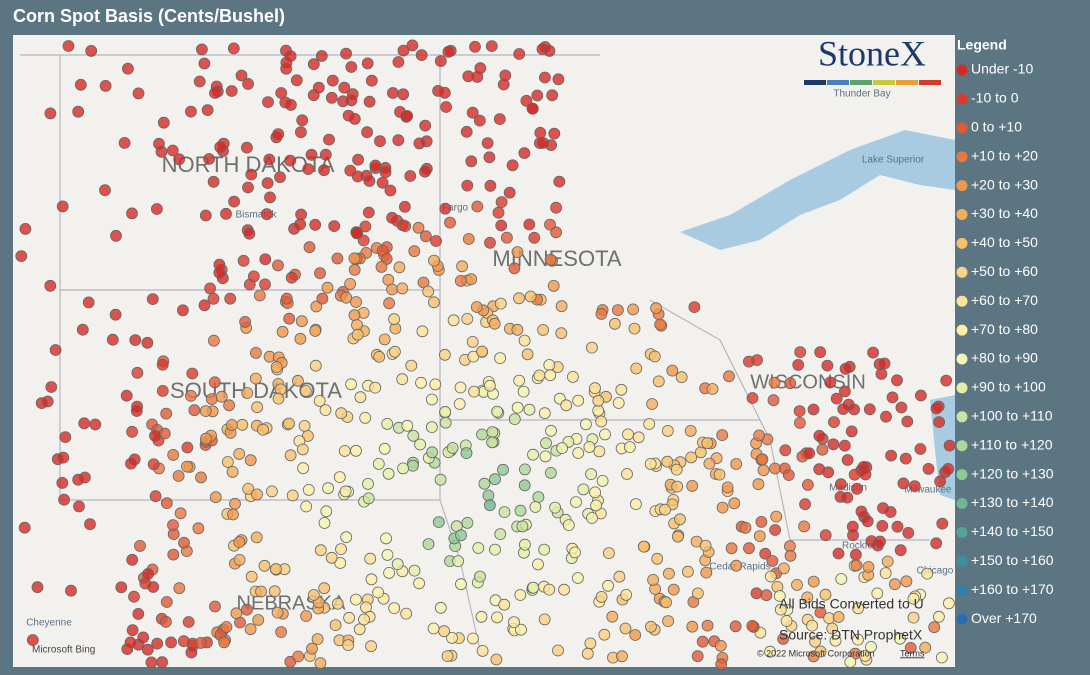 The image size is (1090, 675). Describe the element at coordinates (861, 82) in the screenshot. I see `logo-bar` at that location.